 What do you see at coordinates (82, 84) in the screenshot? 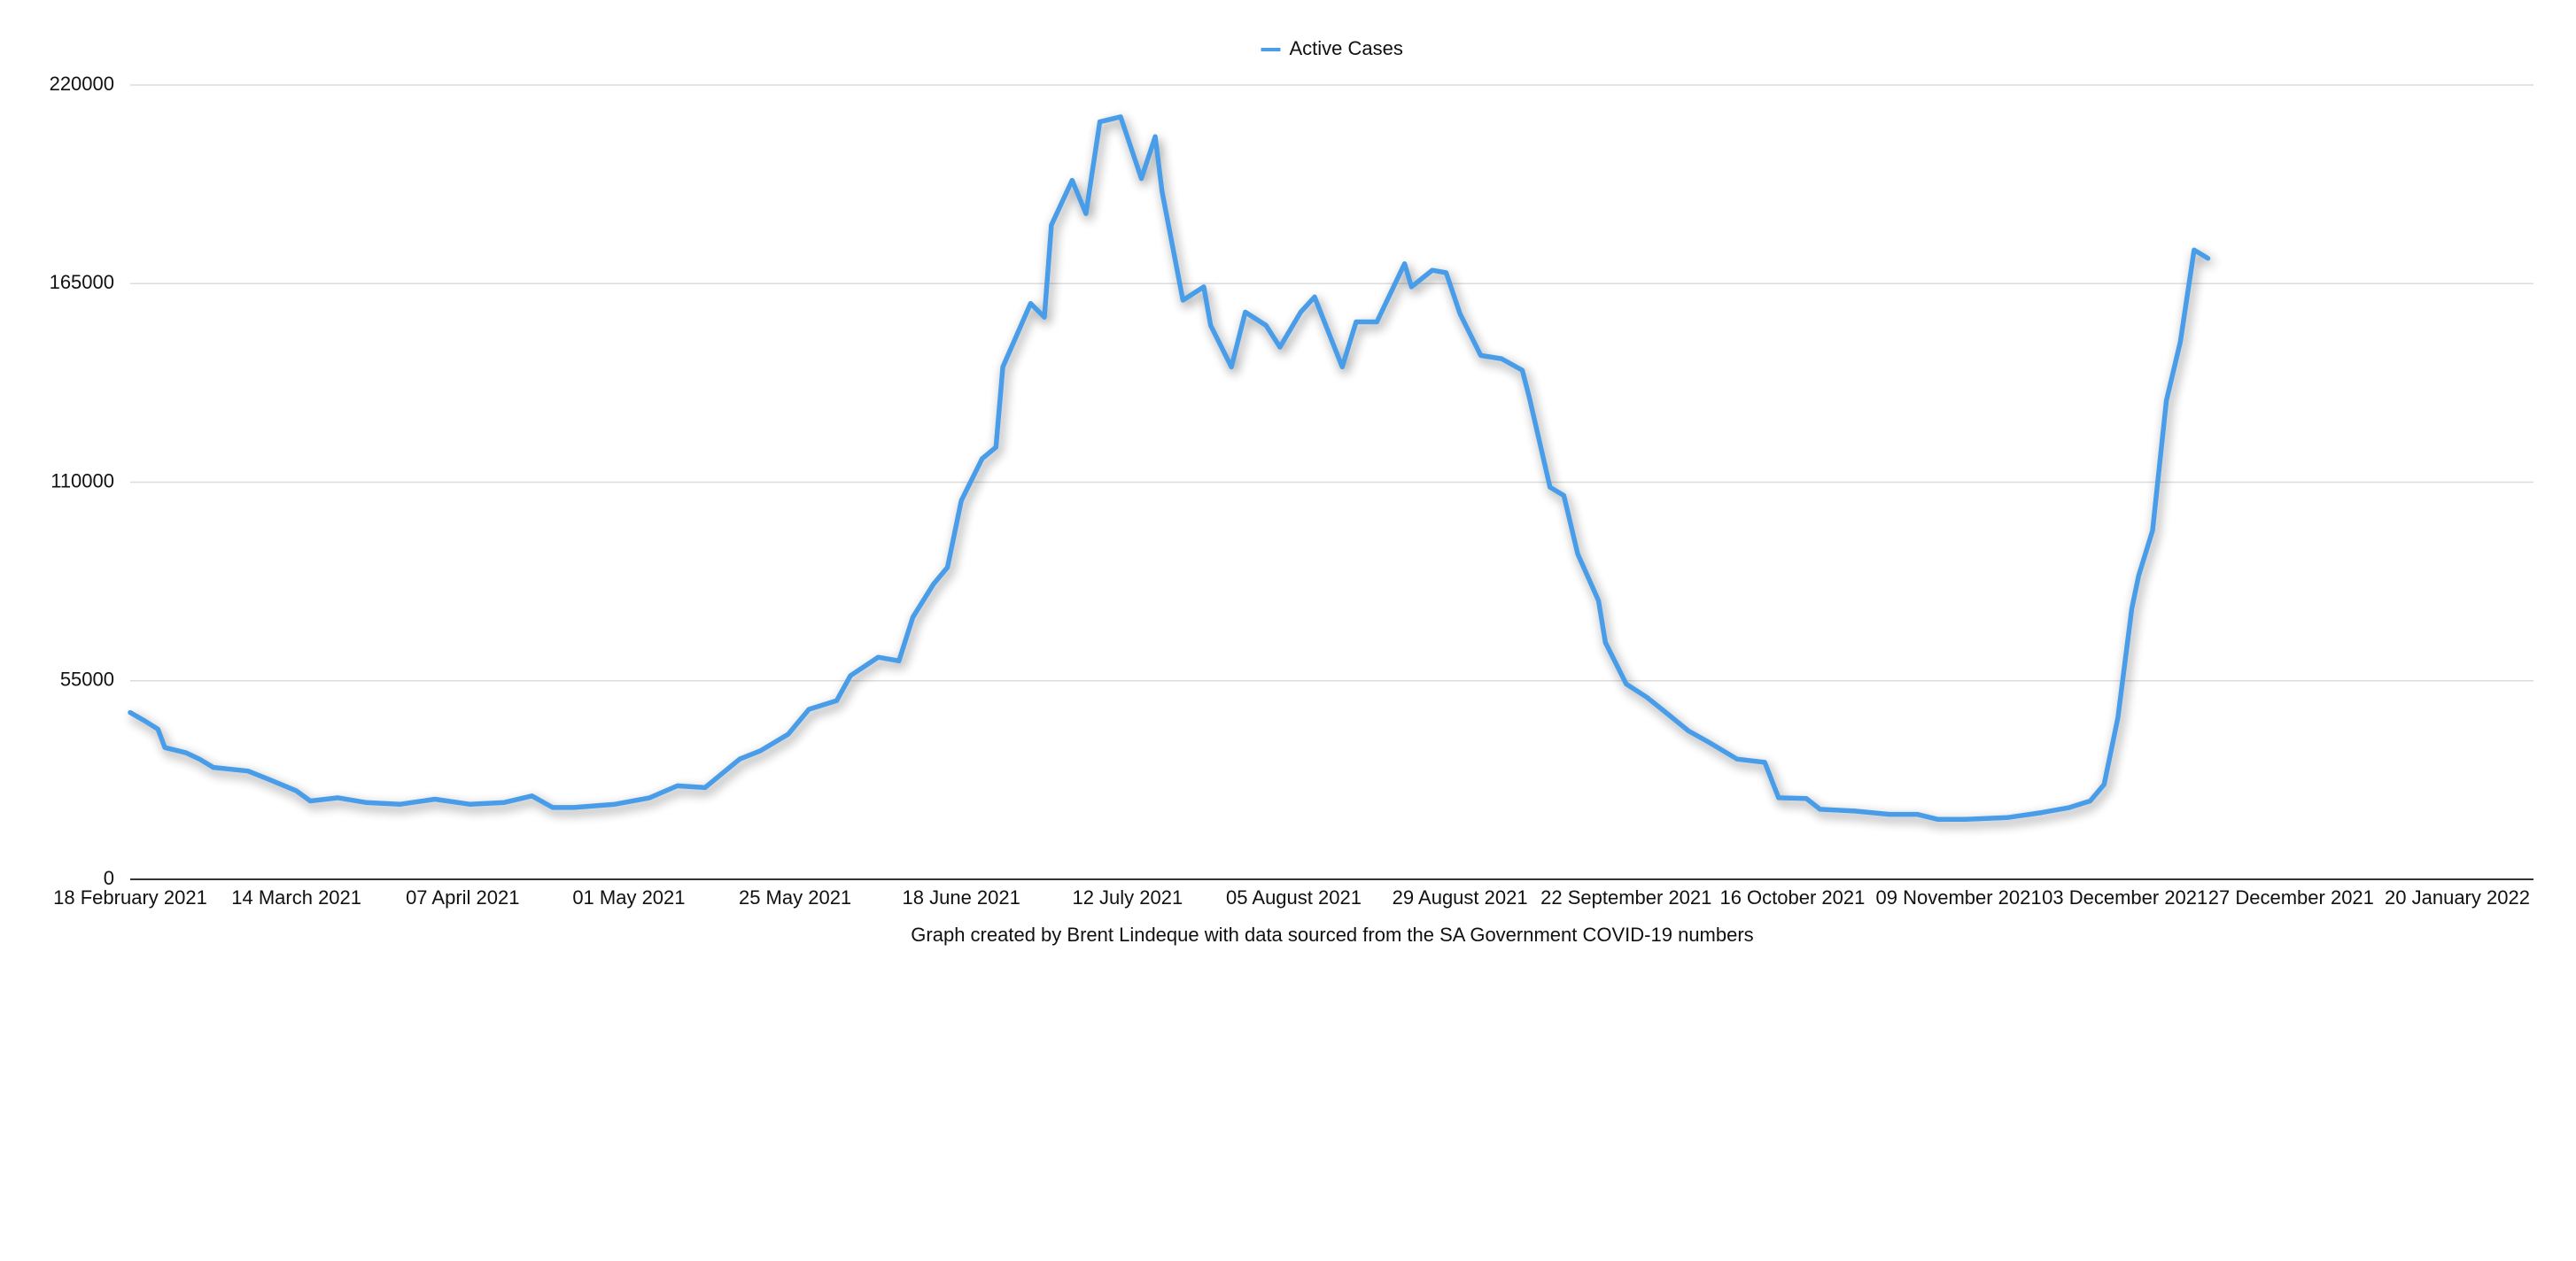
I see `y-tick-label: 220000` at bounding box center [82, 84].